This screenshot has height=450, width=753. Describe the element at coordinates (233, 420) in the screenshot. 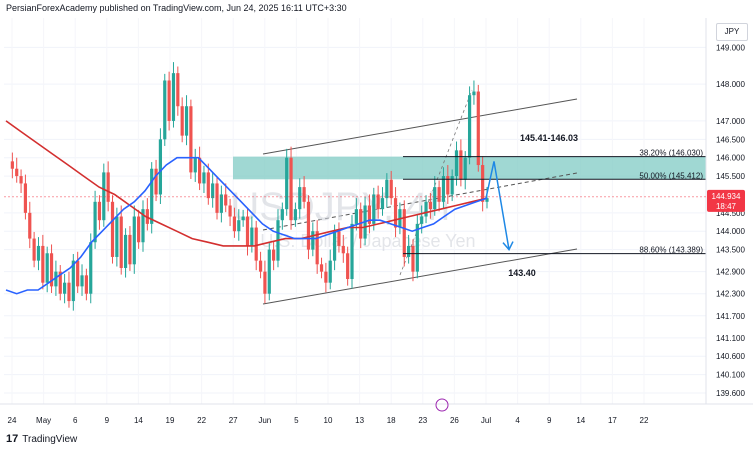

I see `time-tick-label: 27` at that location.